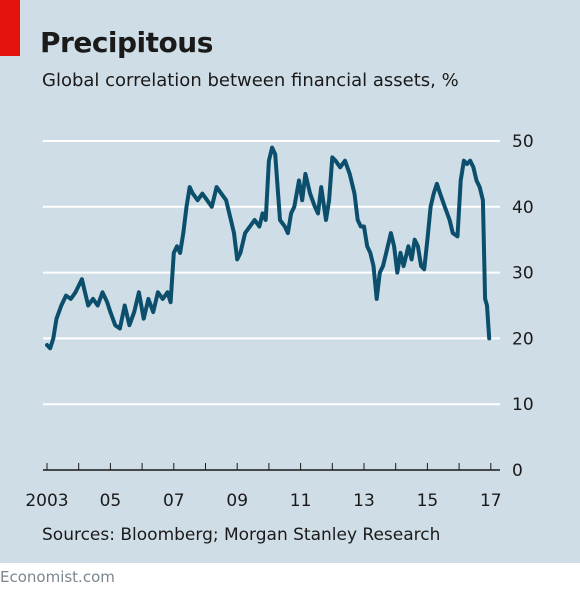  Describe the element at coordinates (46, 501) in the screenshot. I see `x-tick-label-2003: 2003` at that location.